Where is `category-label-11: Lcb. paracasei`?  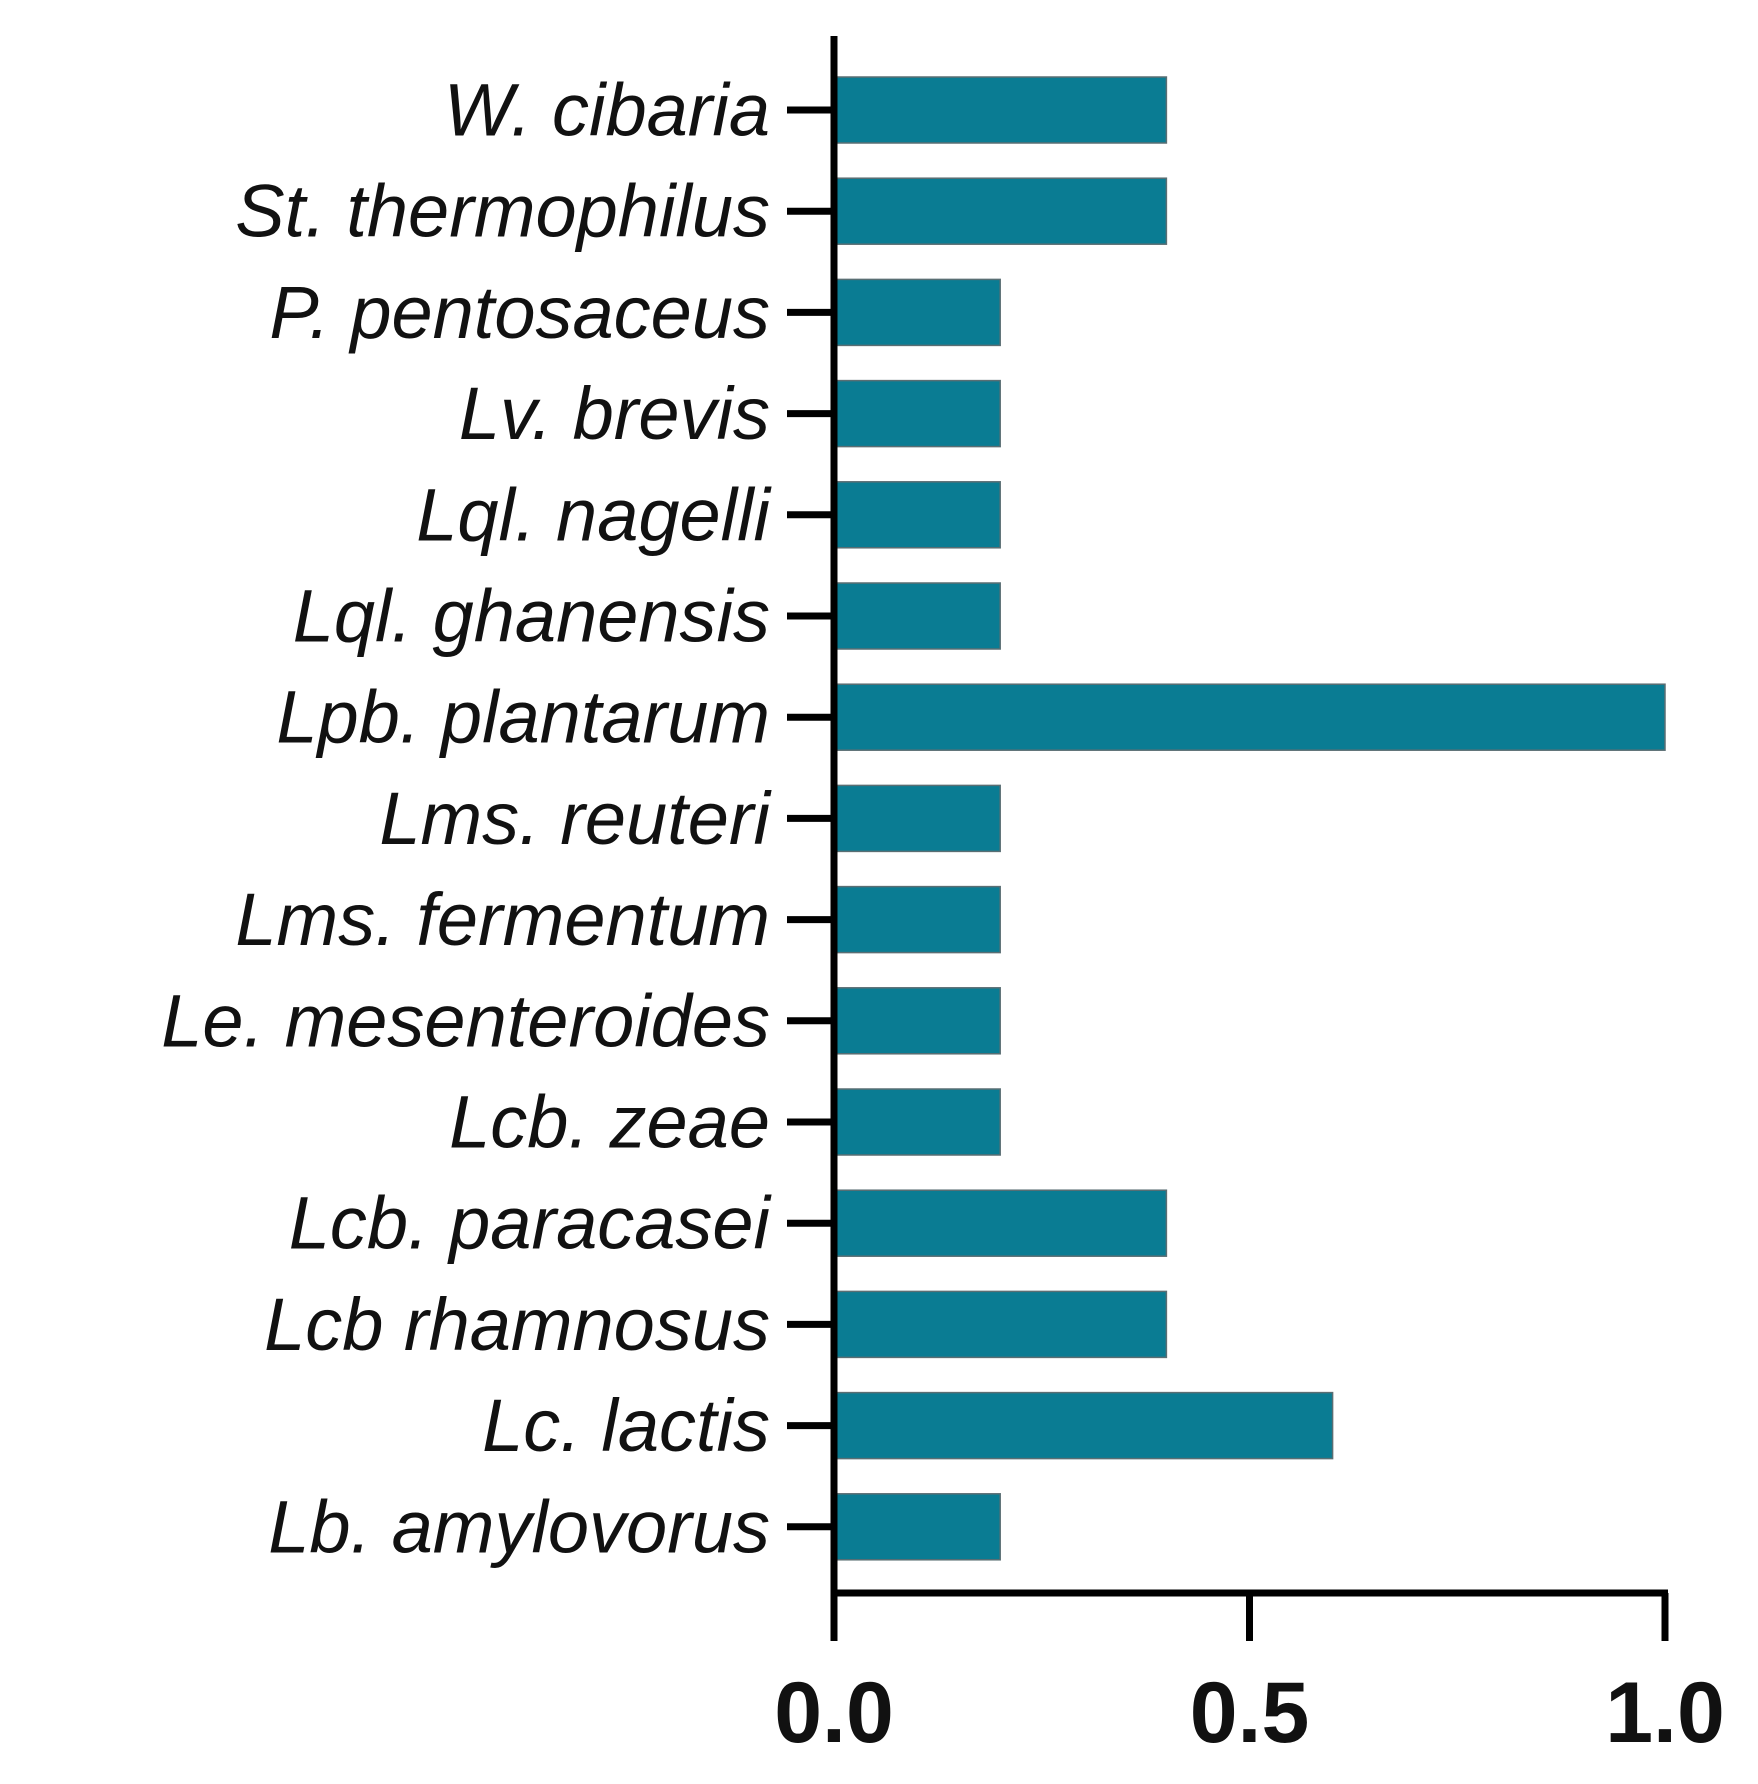 category-label-11: Lcb. paracasei is located at coordinates (531, 1223).